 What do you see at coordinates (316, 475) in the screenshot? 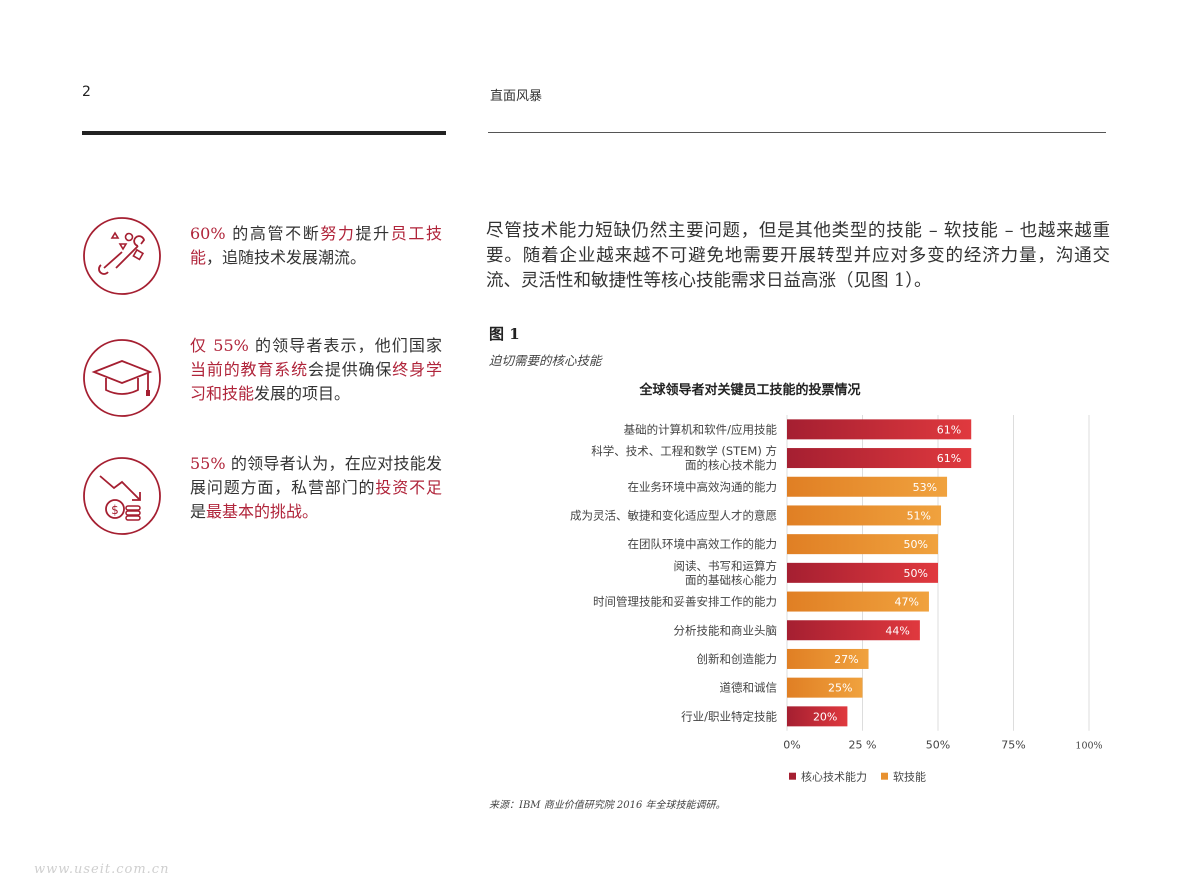
I see `stat-text-fragment: 的领导者认为，在应对技能发展问题方面，私营部门的` at bounding box center [316, 475].